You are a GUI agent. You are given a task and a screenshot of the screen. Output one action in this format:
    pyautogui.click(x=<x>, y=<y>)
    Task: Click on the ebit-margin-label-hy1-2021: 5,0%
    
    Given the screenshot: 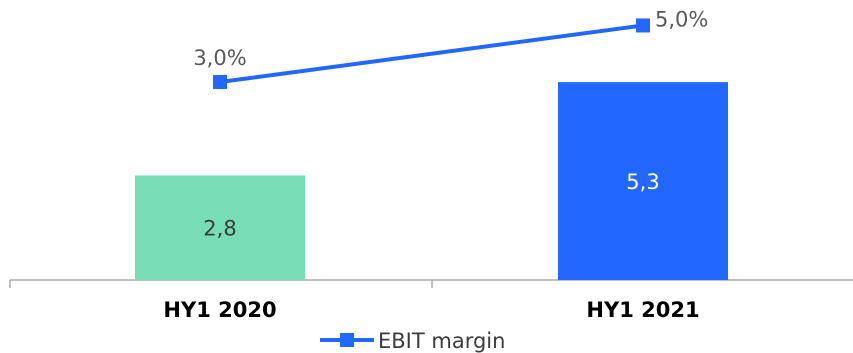 What is the action you would take?
    pyautogui.click(x=681, y=19)
    